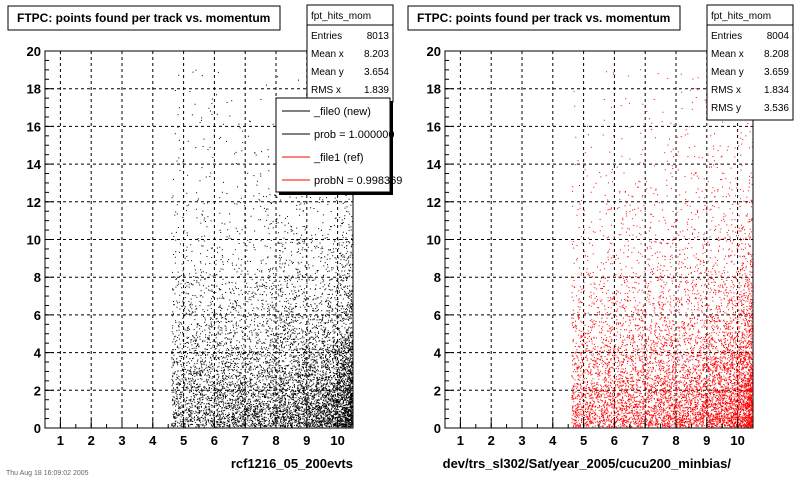  What do you see at coordinates (350, 53) in the screenshot?
I see `left-stats-box` at bounding box center [350, 53].